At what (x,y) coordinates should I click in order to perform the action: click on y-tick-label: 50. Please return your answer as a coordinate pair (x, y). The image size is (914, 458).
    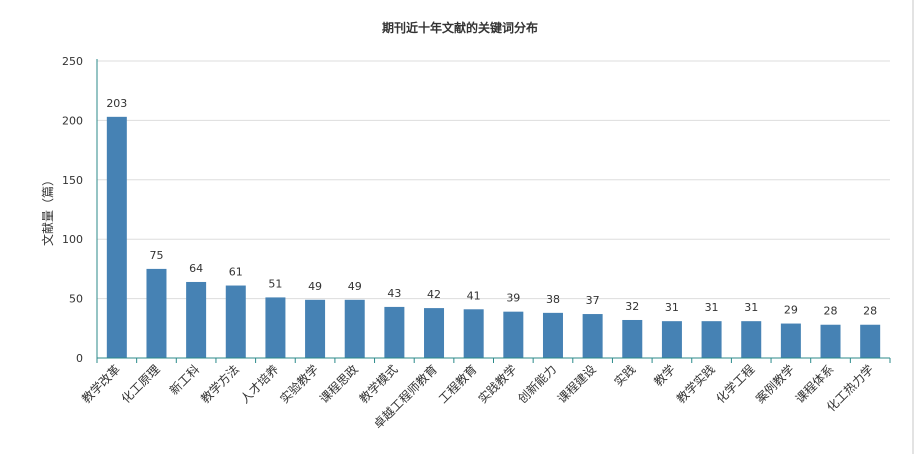
    Looking at the image, I should click on (76, 299).